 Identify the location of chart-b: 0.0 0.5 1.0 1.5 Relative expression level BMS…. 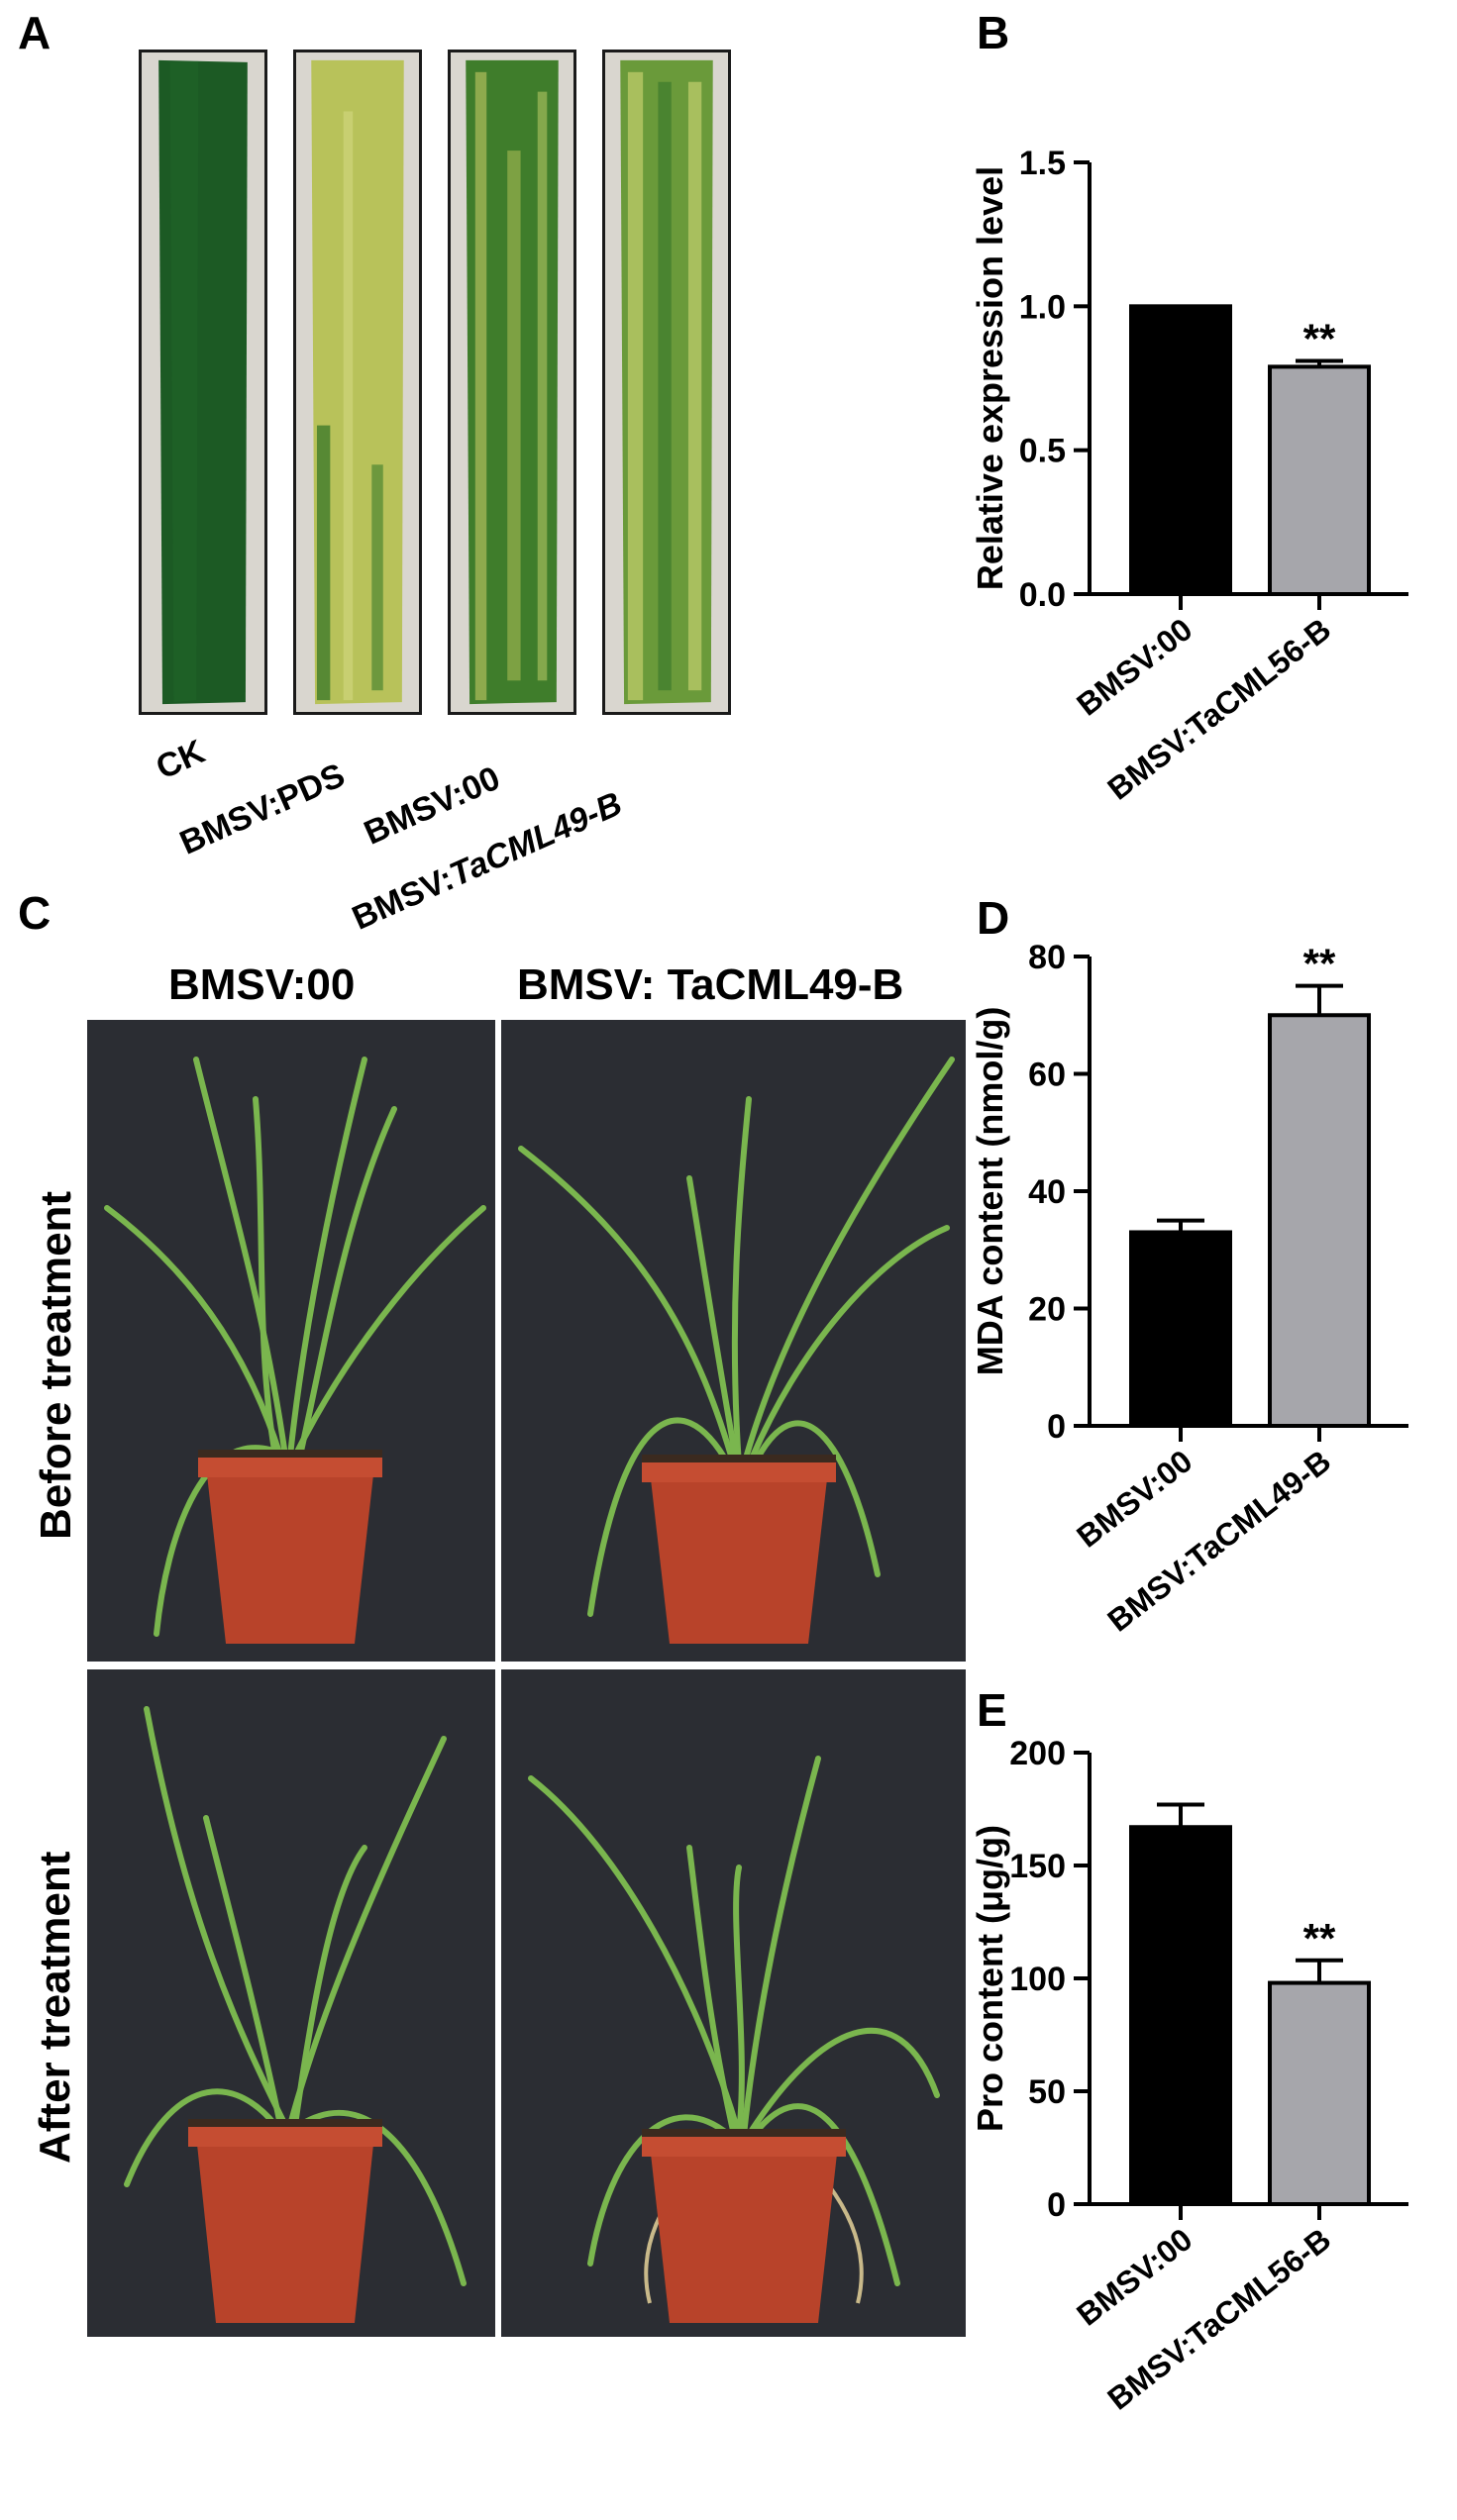
(1198, 475).